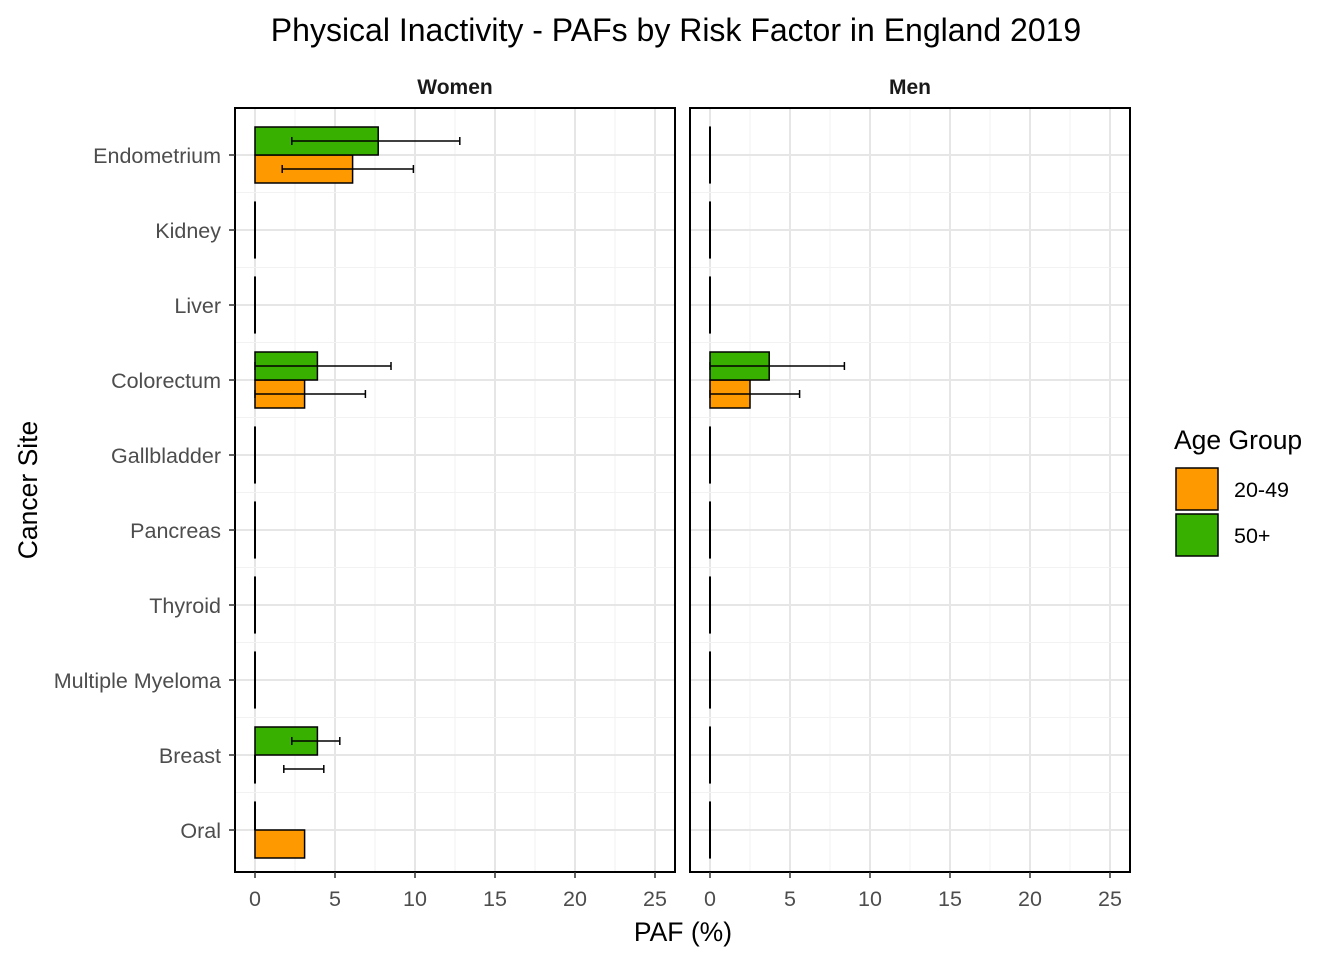 This screenshot has width=1344, height=960. I want to click on y-axis-title: Cancer Site, so click(28, 490).